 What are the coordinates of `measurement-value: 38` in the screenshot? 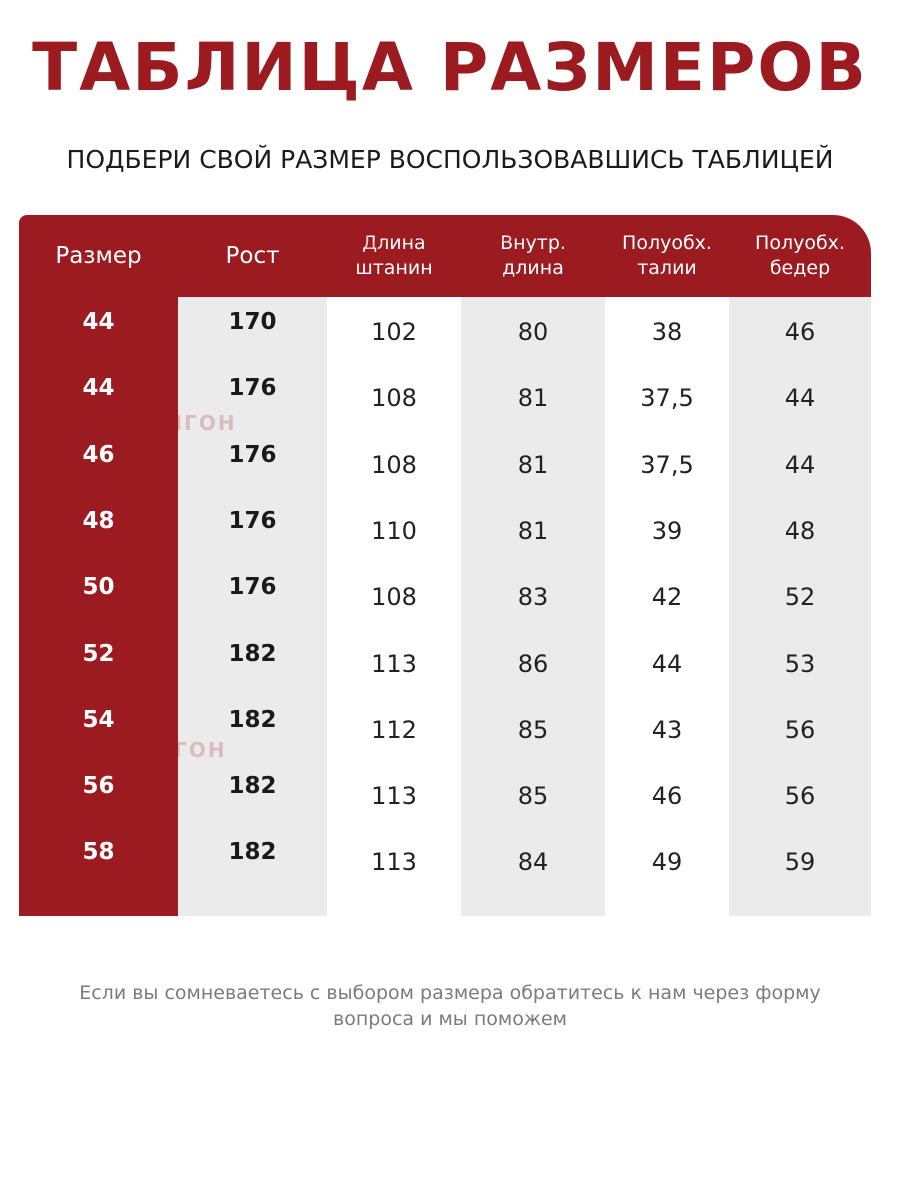 It's located at (667, 332).